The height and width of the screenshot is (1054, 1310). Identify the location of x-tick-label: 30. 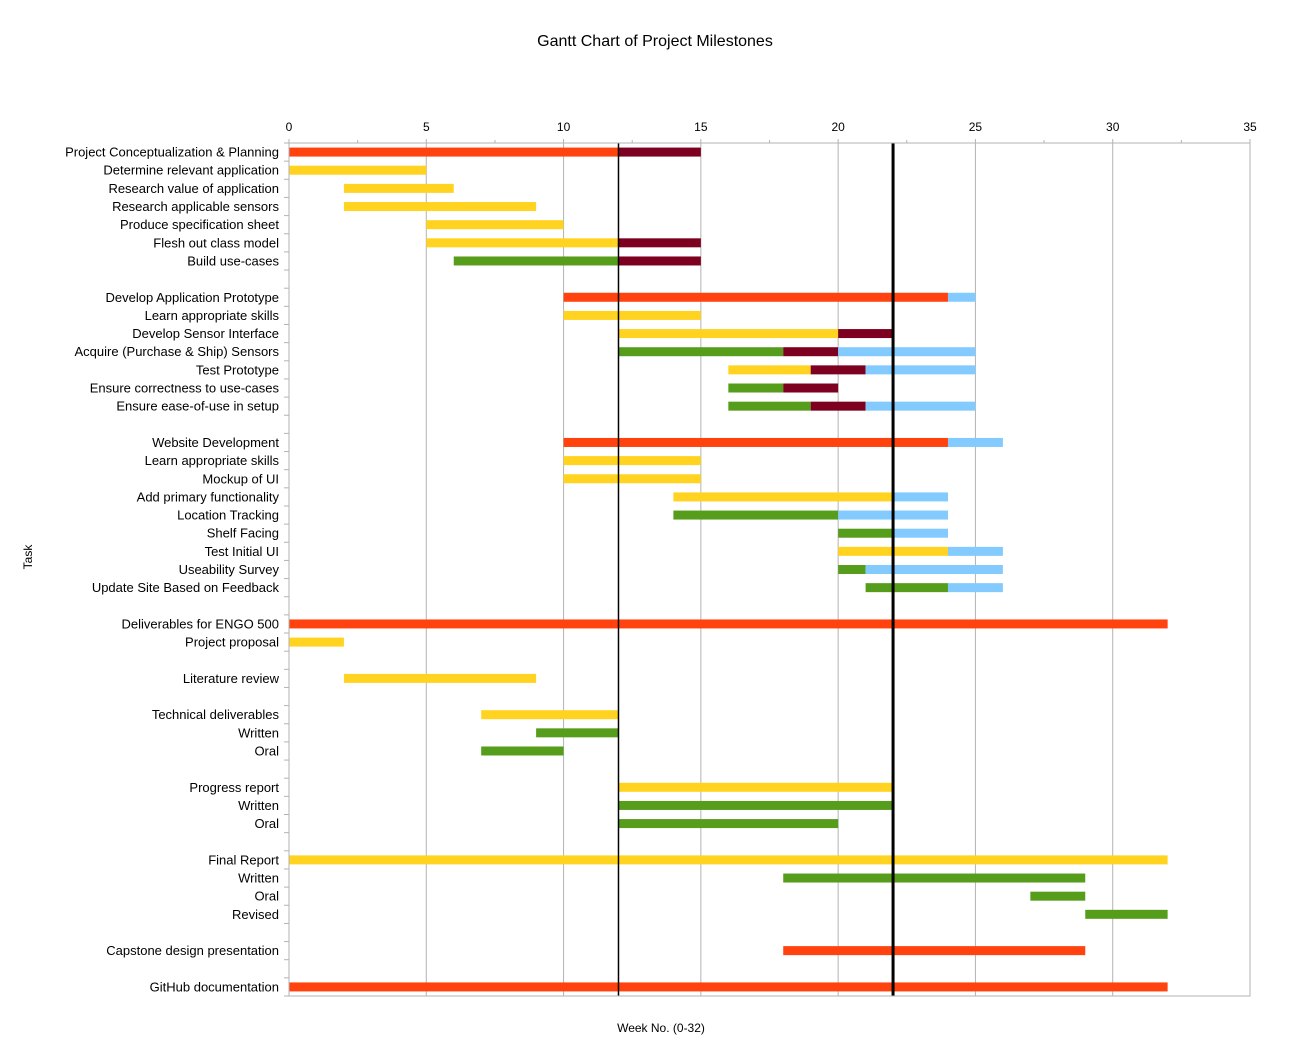
(1113, 127).